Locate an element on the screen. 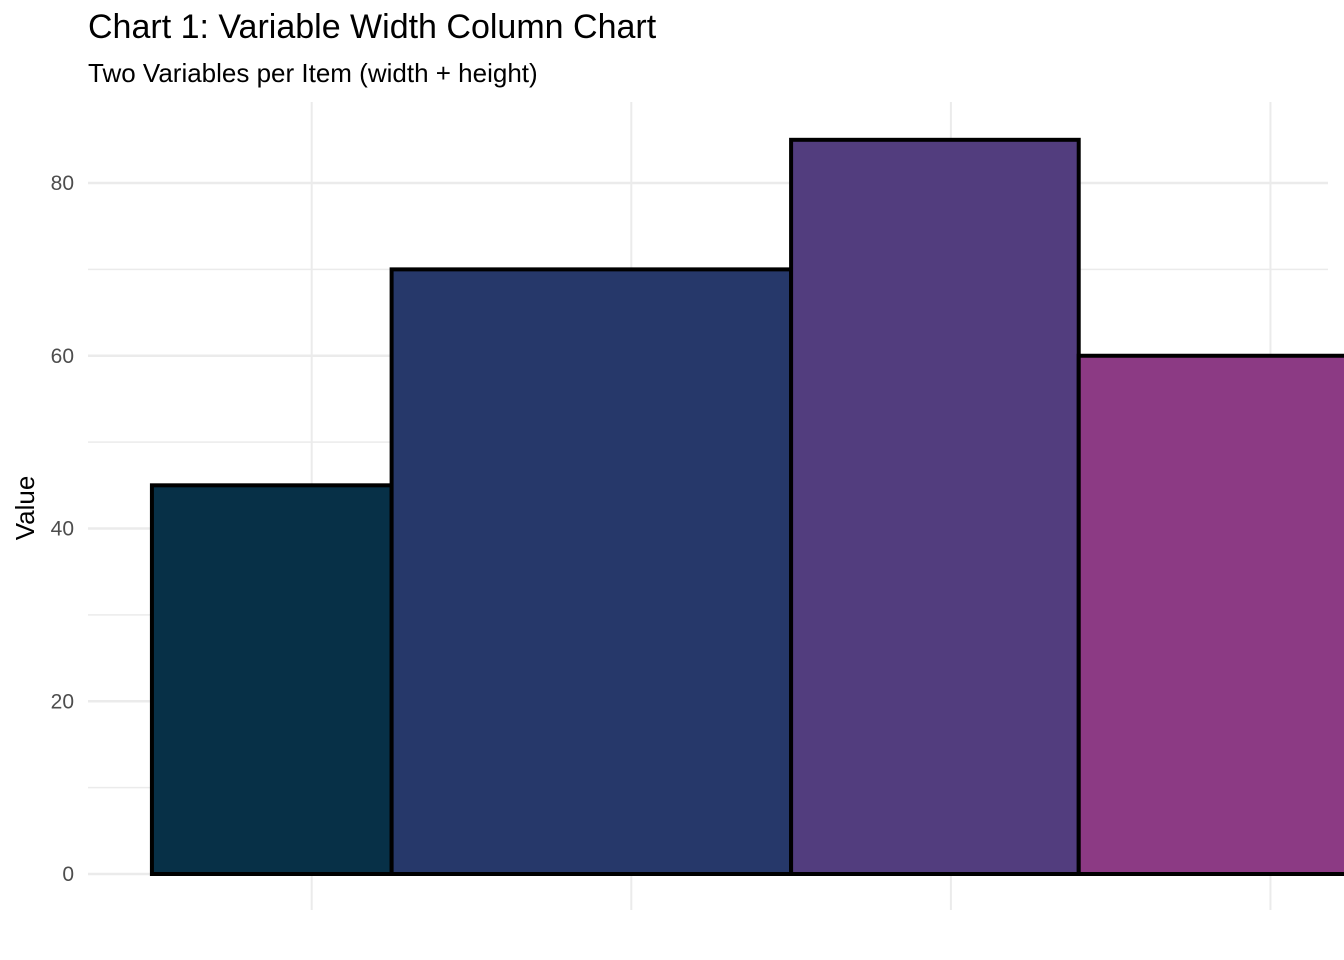 Image resolution: width=1344 pixels, height=960 pixels. y-axis-title: Value is located at coordinates (25, 508).